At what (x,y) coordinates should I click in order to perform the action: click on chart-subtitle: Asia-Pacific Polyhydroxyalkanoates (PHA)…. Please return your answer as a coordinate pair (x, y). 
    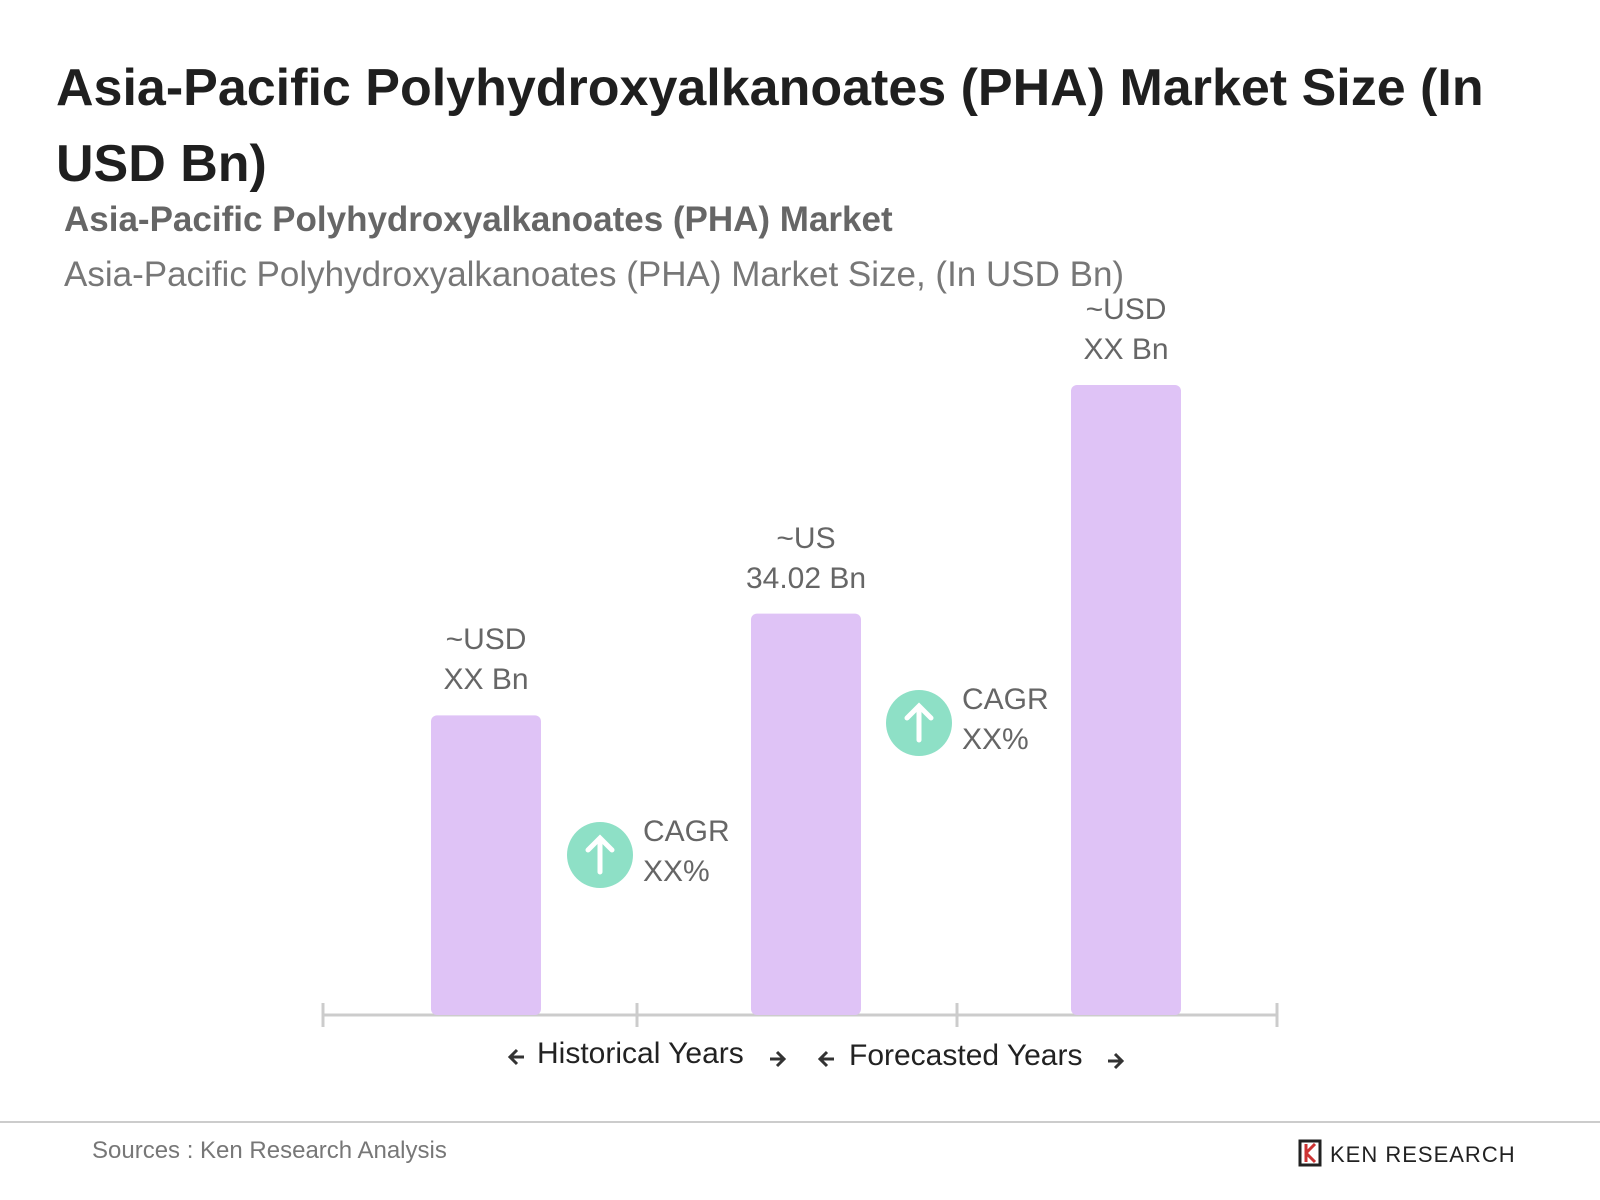
    Looking at the image, I should click on (478, 219).